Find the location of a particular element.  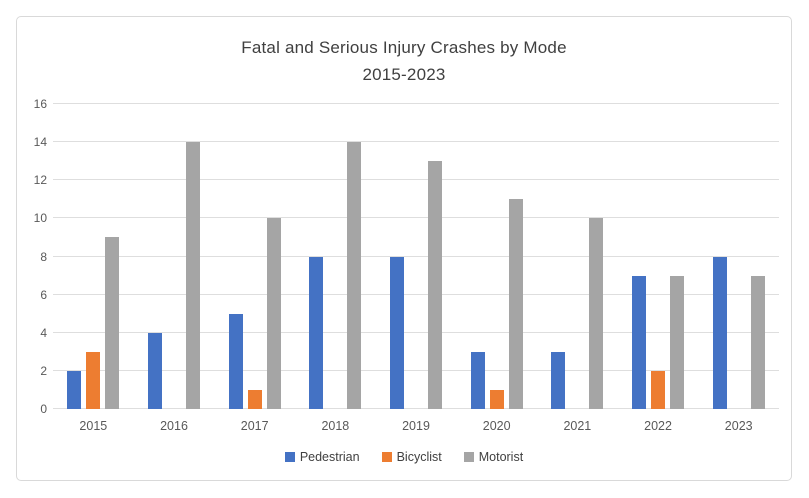

legend-label: Motorist is located at coordinates (501, 457).